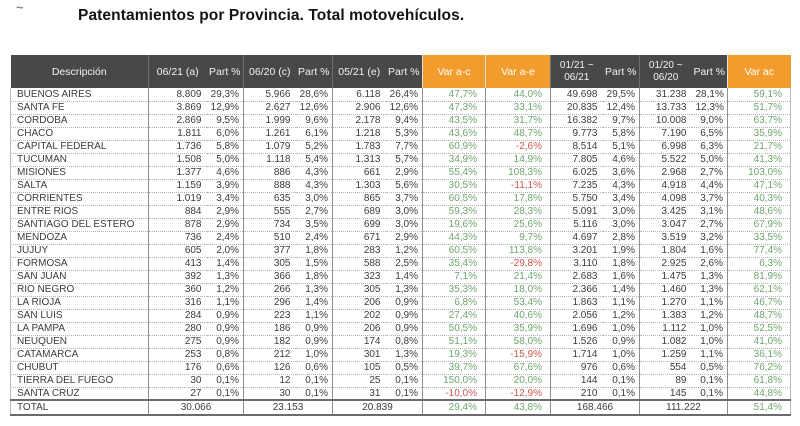 Image resolution: width=800 pixels, height=426 pixels. What do you see at coordinates (177, 355) in the screenshot?
I see `value-cell: 253` at bounding box center [177, 355].